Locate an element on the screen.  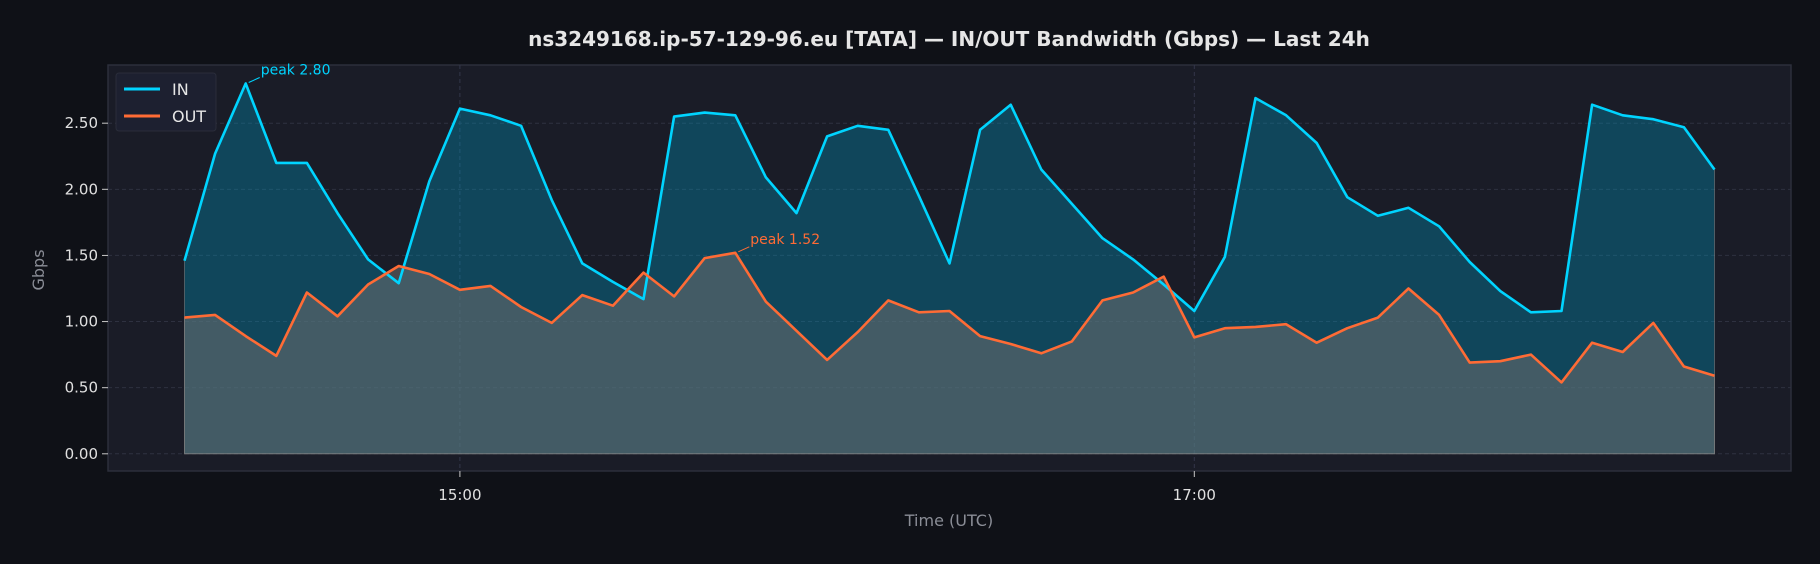
y-tick-label: 1.00 is located at coordinates (81, 322).